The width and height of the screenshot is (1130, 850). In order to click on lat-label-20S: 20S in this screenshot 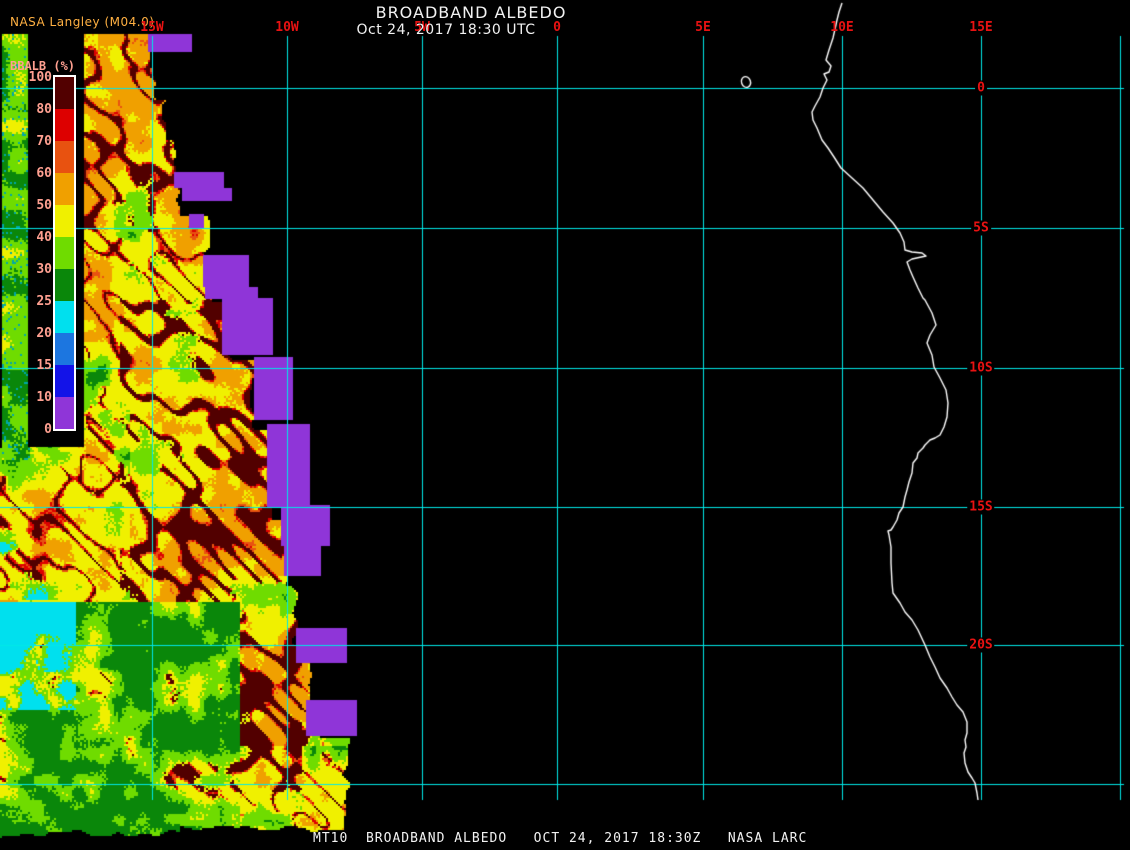, I will do `click(981, 645)`.